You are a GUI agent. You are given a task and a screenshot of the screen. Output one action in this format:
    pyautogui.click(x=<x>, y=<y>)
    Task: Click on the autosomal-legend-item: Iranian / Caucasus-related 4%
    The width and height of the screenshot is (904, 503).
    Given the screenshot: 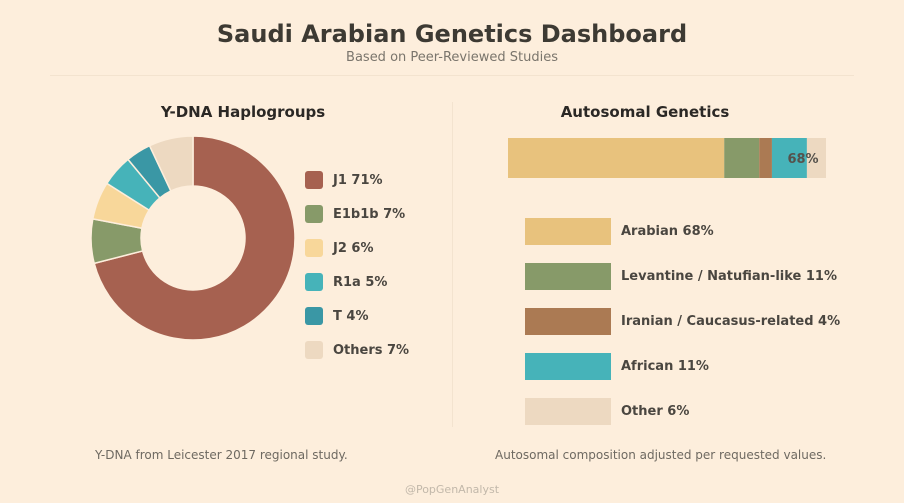 What is the action you would take?
    pyautogui.click(x=682, y=321)
    